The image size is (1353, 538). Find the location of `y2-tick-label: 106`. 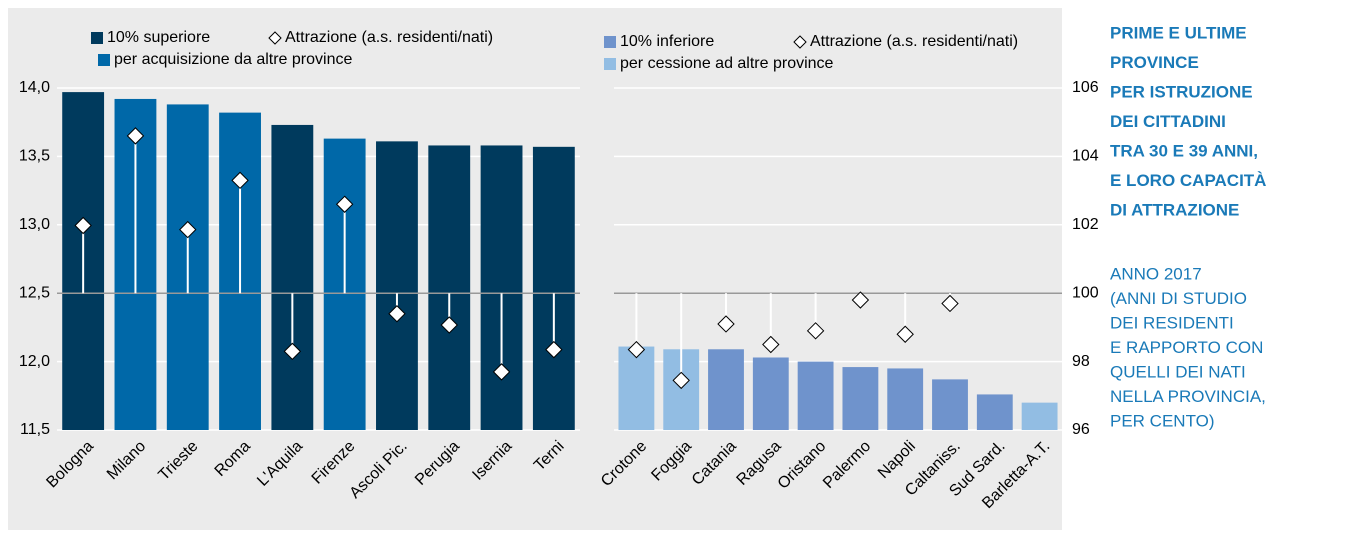

y2-tick-label: 106 is located at coordinates (1085, 87).